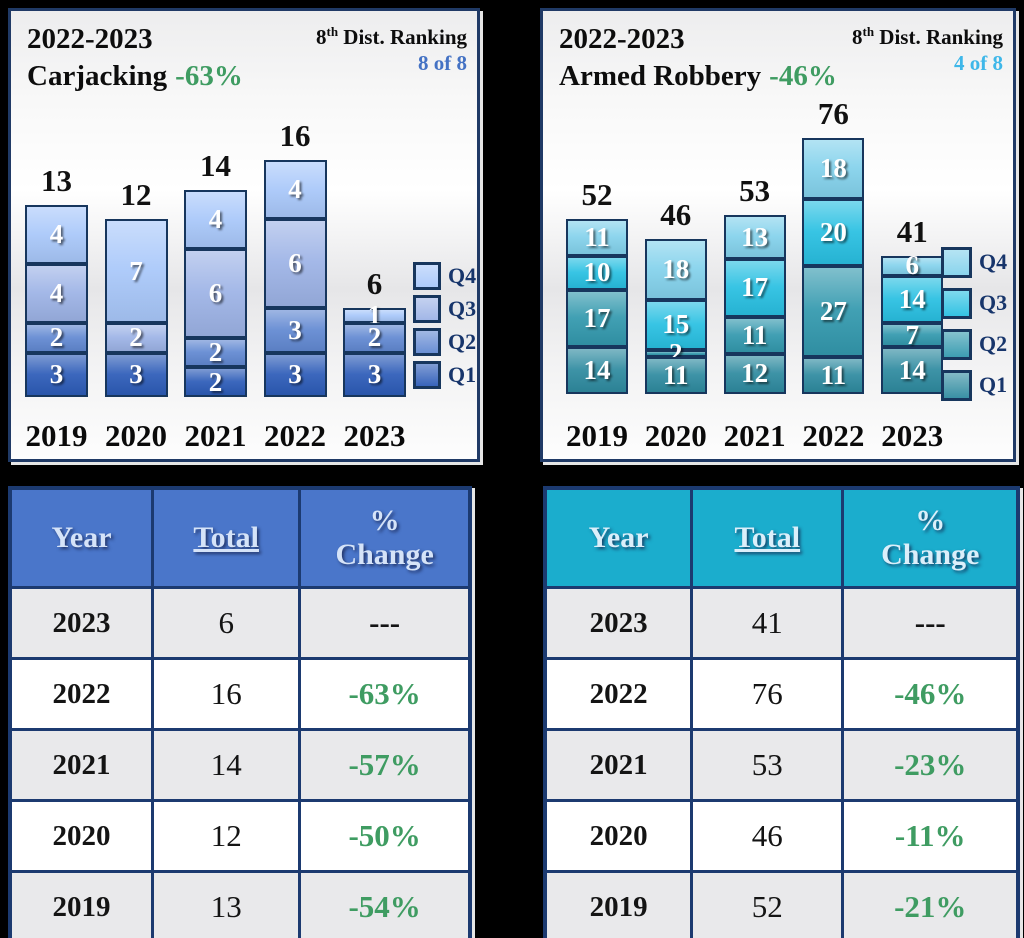 The width and height of the screenshot is (1024, 938). What do you see at coordinates (833, 374) in the screenshot?
I see `segment-value-label: 11` at bounding box center [833, 374].